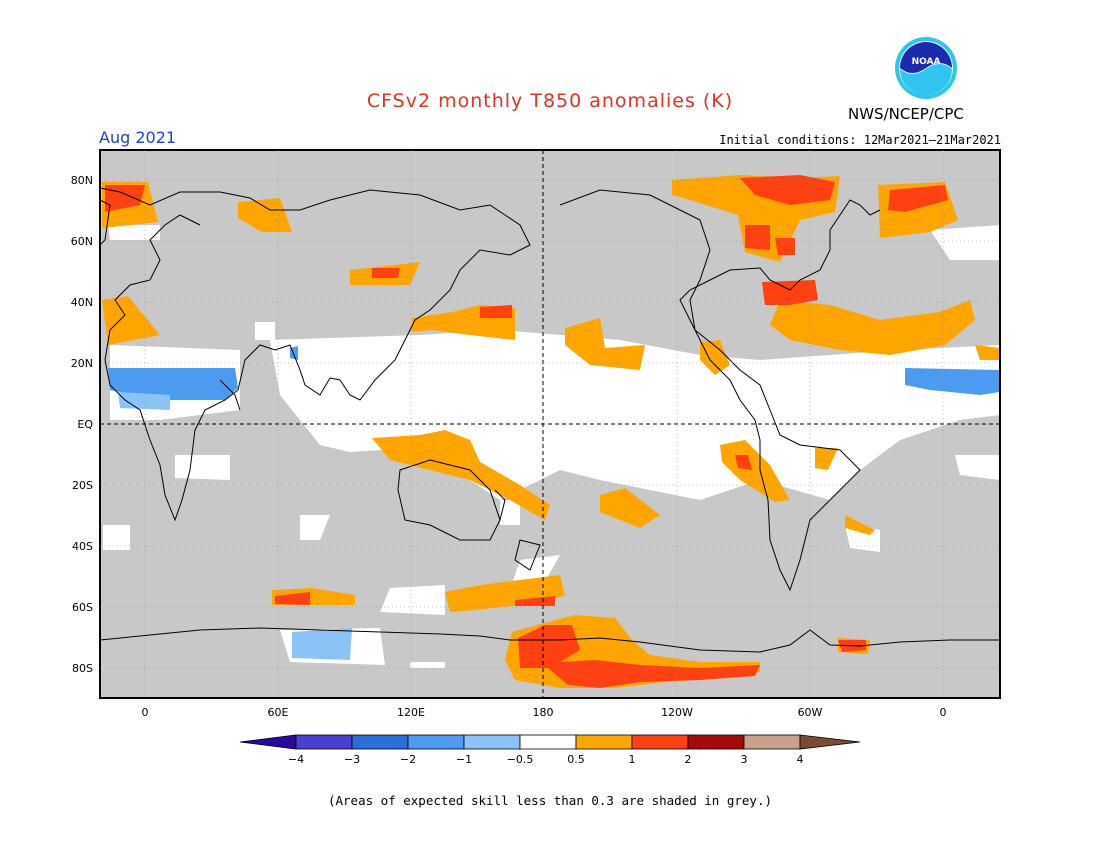 This screenshot has width=1100, height=850. Describe the element at coordinates (550, 101) in the screenshot. I see `map-title: CFSv2 monthly T850 anomalies (K)` at that location.